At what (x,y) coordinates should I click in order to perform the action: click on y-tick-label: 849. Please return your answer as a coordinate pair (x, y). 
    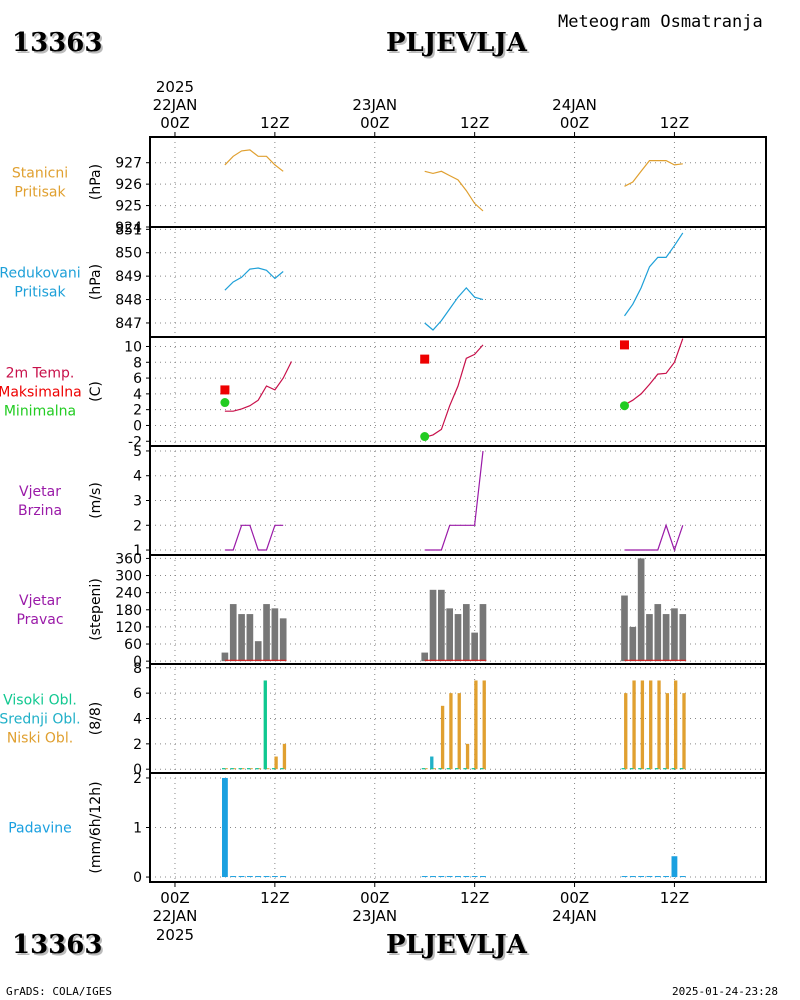
    Looking at the image, I should click on (128, 277).